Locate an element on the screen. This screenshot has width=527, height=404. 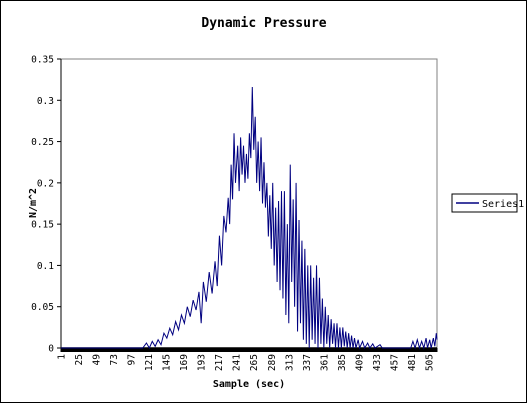
y-axis-title: N/m^2 is located at coordinates (33, 203).